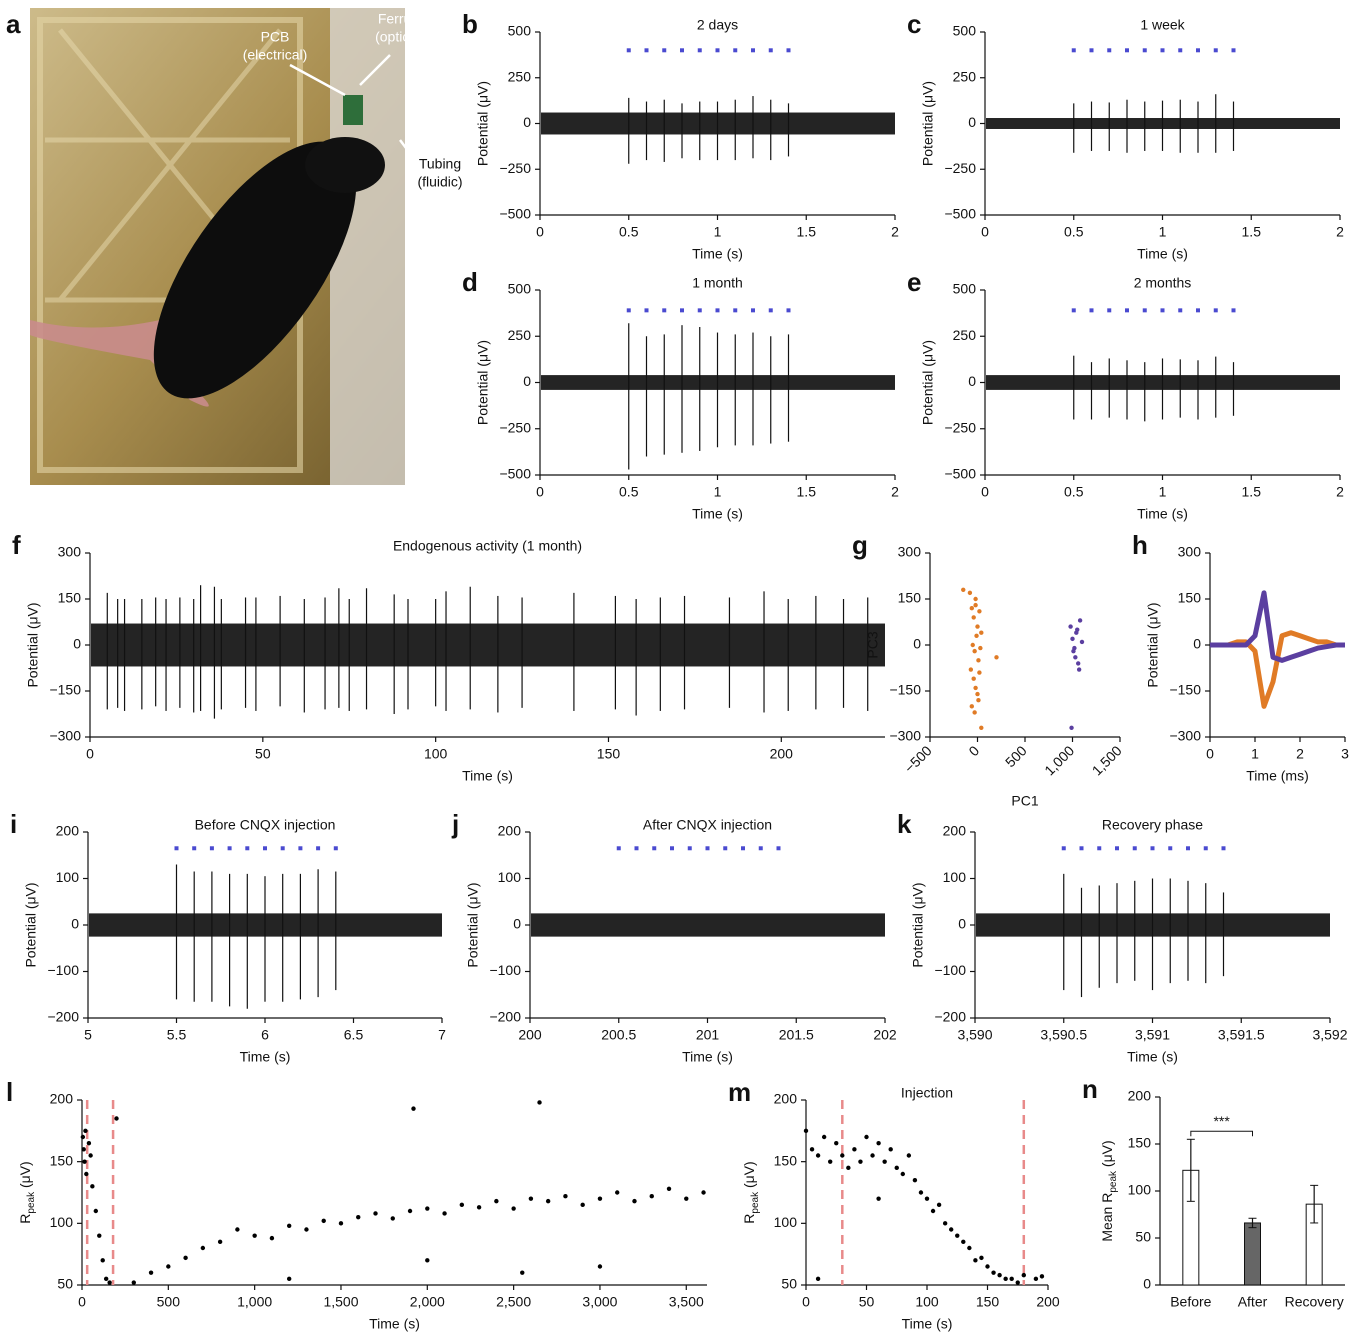 Image resolution: width=1352 pixels, height=1336 pixels. Describe the element at coordinates (1190, 1302) in the screenshot. I see `x-tick-label: Before` at that location.